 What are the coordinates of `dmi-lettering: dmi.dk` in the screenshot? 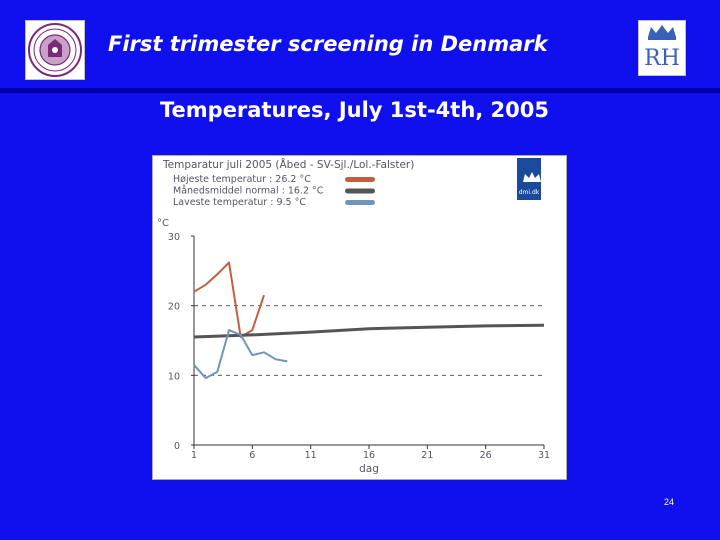 It's located at (529, 192).